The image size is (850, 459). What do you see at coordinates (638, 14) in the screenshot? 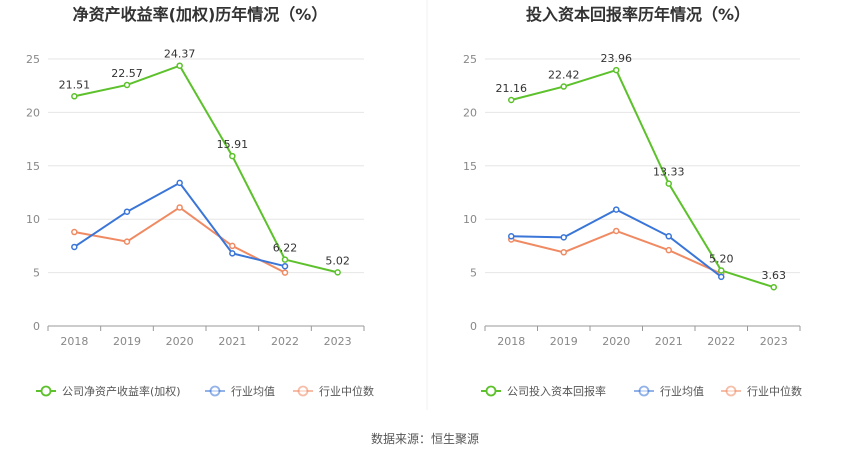
I see `chart-title: 投入资本回报率历年情况（%）` at bounding box center [638, 14].